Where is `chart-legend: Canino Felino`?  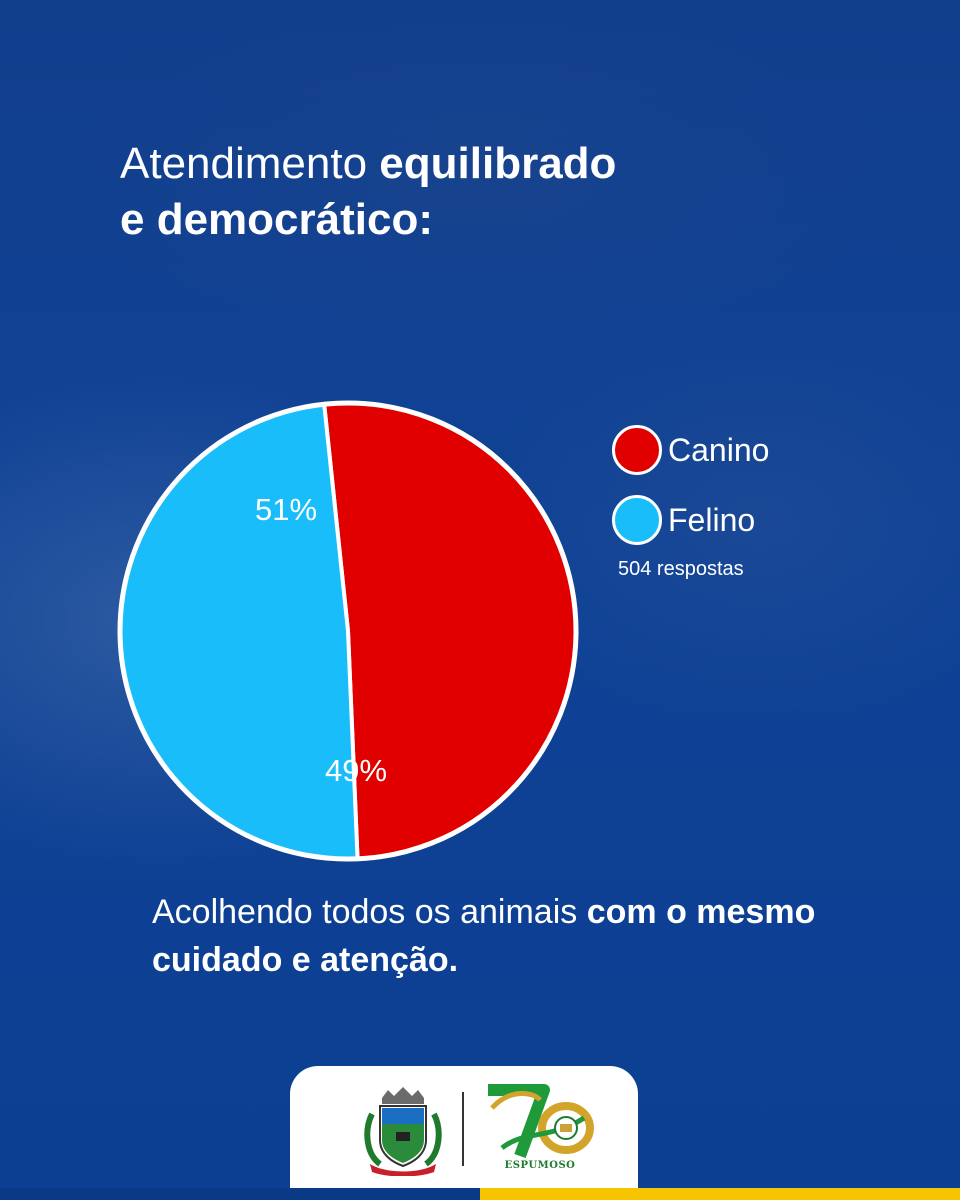
chart-legend: Canino Felino is located at coordinates (690, 490).